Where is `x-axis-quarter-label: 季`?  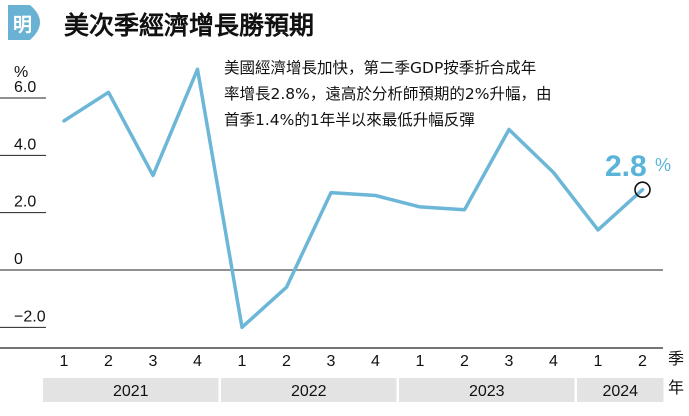
x-axis-quarter-label: 季 is located at coordinates (676, 358).